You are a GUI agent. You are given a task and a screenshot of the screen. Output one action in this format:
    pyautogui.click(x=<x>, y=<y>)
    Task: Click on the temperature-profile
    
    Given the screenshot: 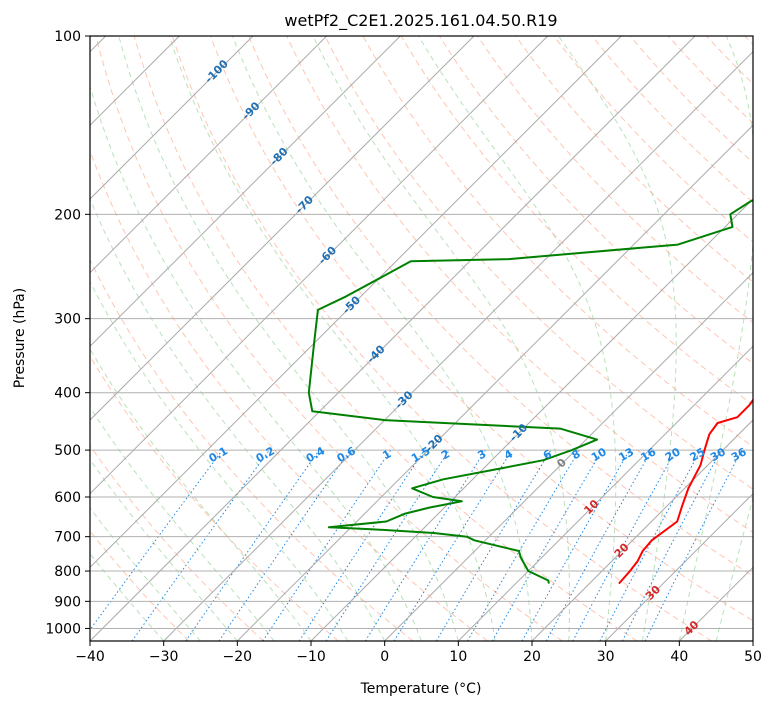 What is the action you would take?
    pyautogui.click(x=685, y=491)
    